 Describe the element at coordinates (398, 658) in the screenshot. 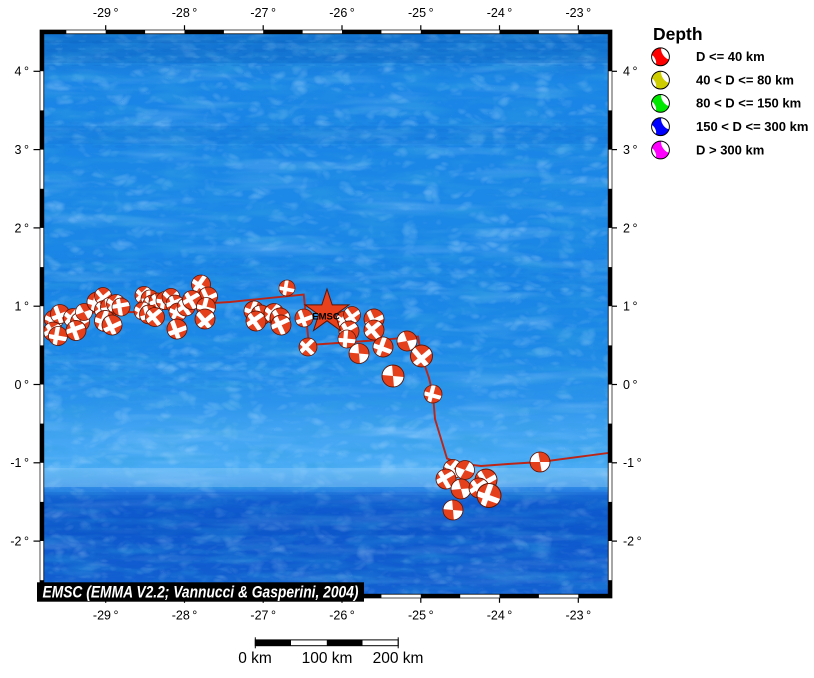

I see `svg-text: 200 km` at that location.